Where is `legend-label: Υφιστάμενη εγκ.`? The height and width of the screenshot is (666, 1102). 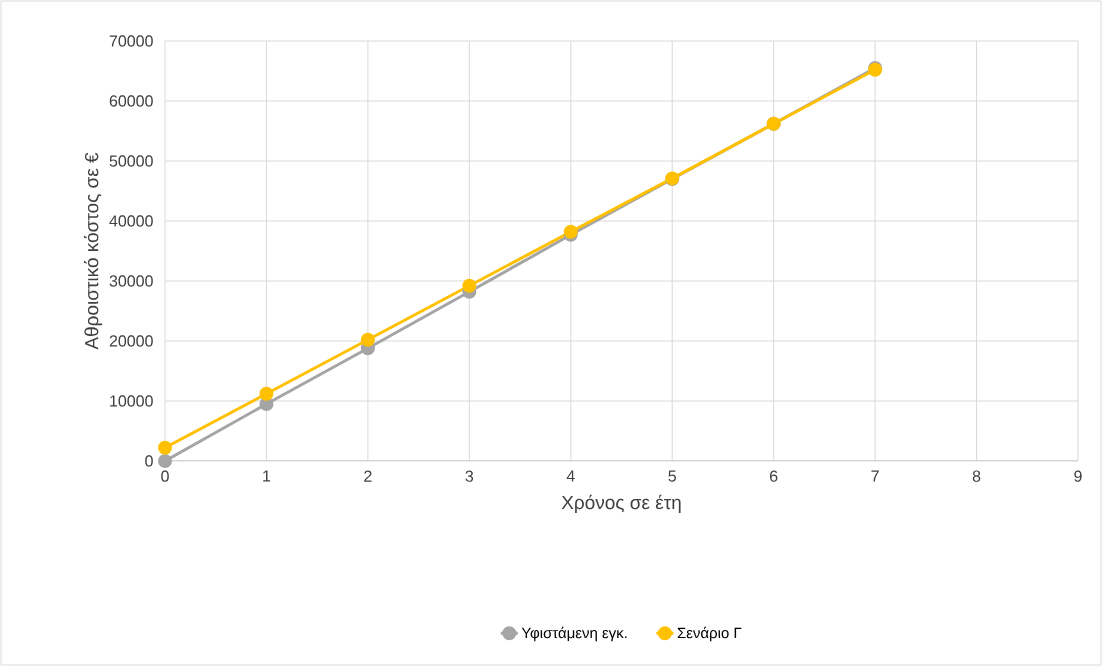 legend-label: Υφιστάμενη εγκ. is located at coordinates (574, 634).